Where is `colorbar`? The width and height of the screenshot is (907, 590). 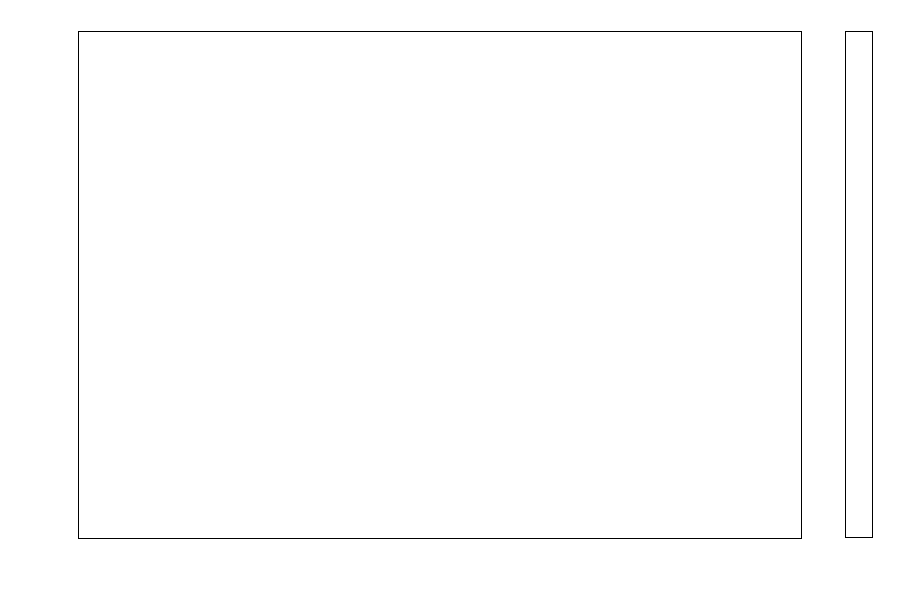
colorbar is located at coordinates (859, 284).